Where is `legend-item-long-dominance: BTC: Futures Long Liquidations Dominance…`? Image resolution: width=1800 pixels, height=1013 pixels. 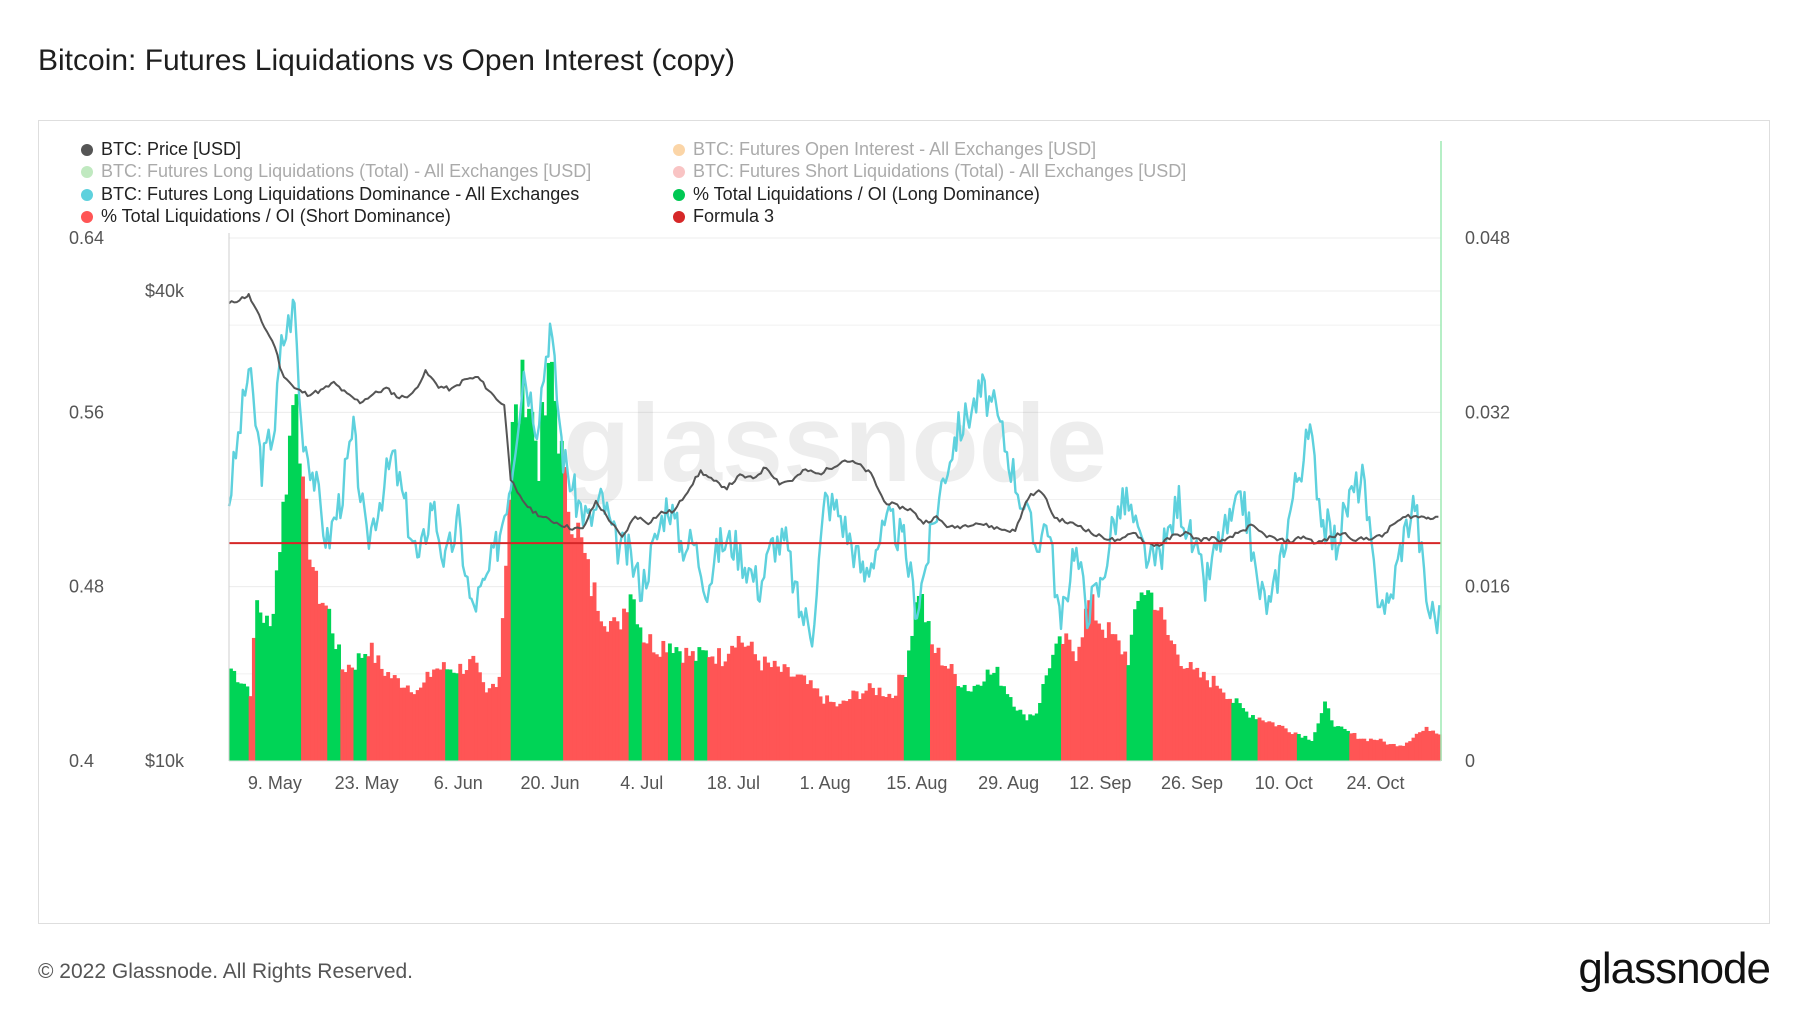 legend-item-long-dominance: BTC: Futures Long Liquidations Dominance… is located at coordinates (330, 194).